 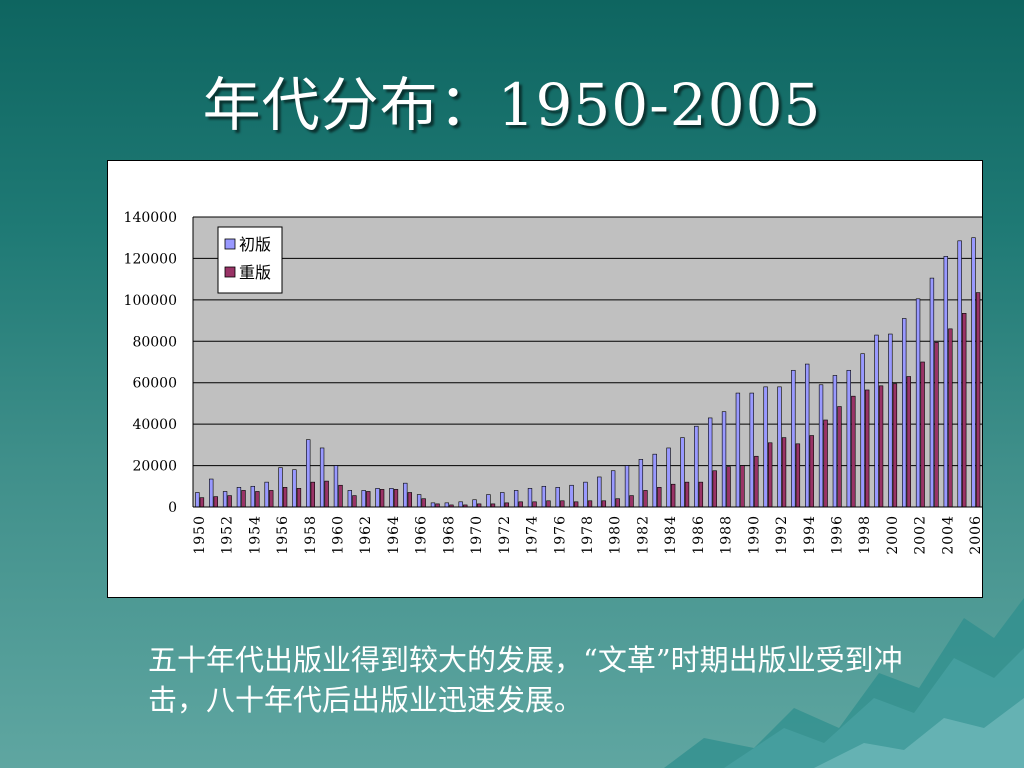 I want to click on x-tick-label: 2006, so click(x=975, y=535).